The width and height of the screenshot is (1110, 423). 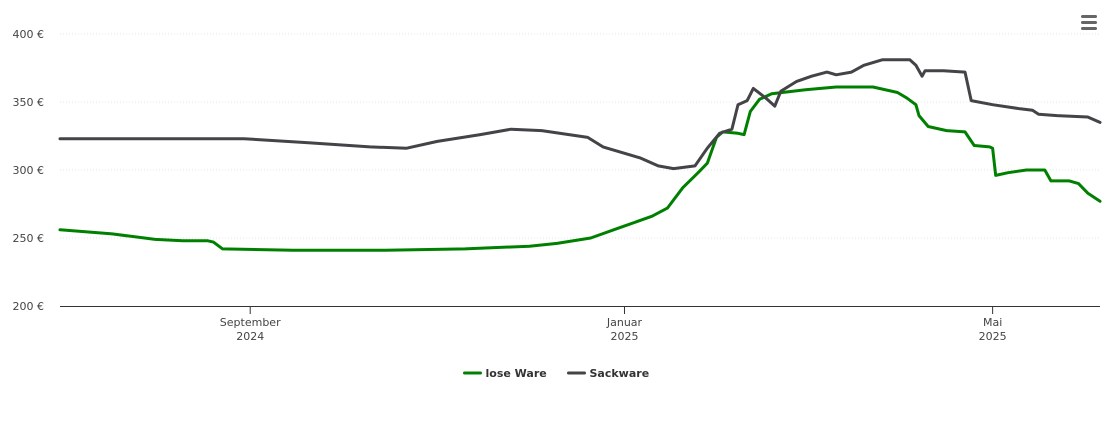 I want to click on x-tick-label-month: Mai, so click(x=992, y=322).